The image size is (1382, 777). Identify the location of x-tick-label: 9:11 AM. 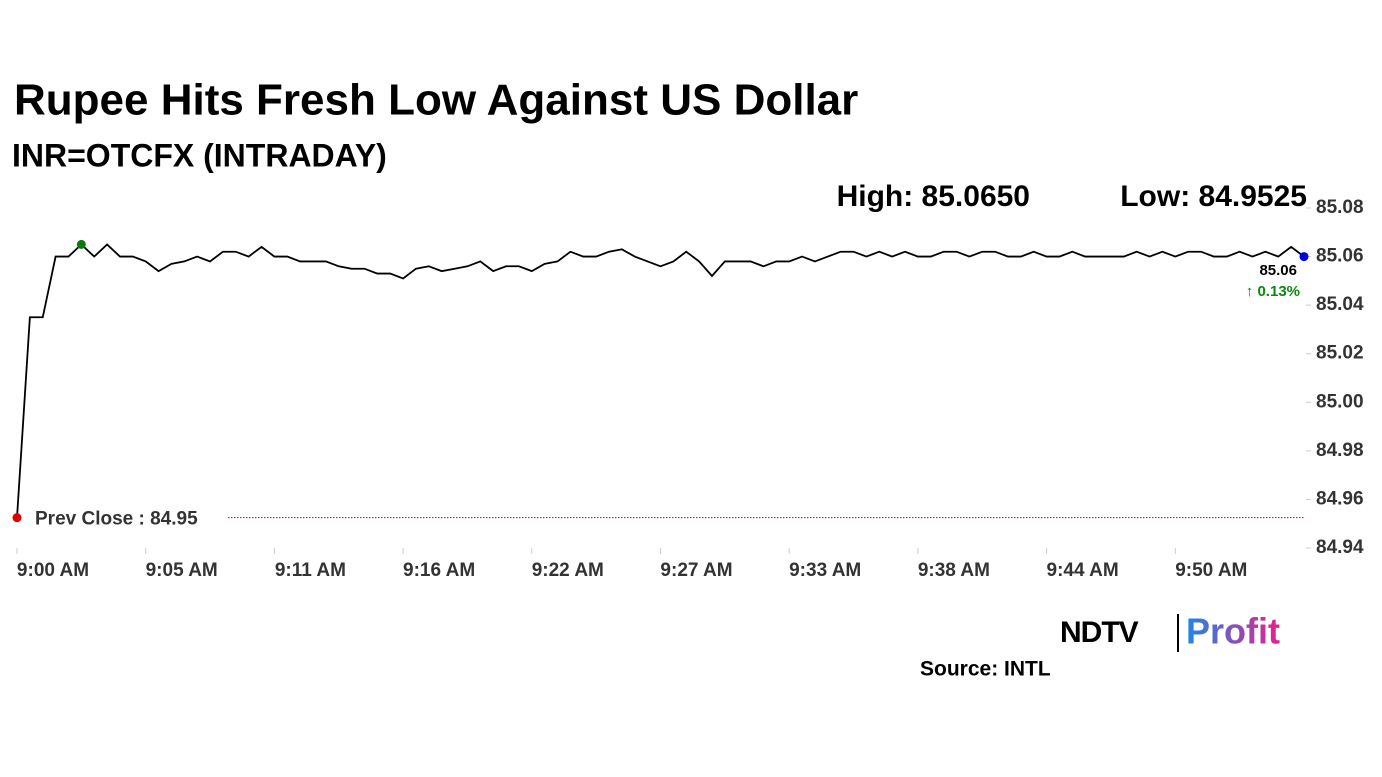
(310, 570).